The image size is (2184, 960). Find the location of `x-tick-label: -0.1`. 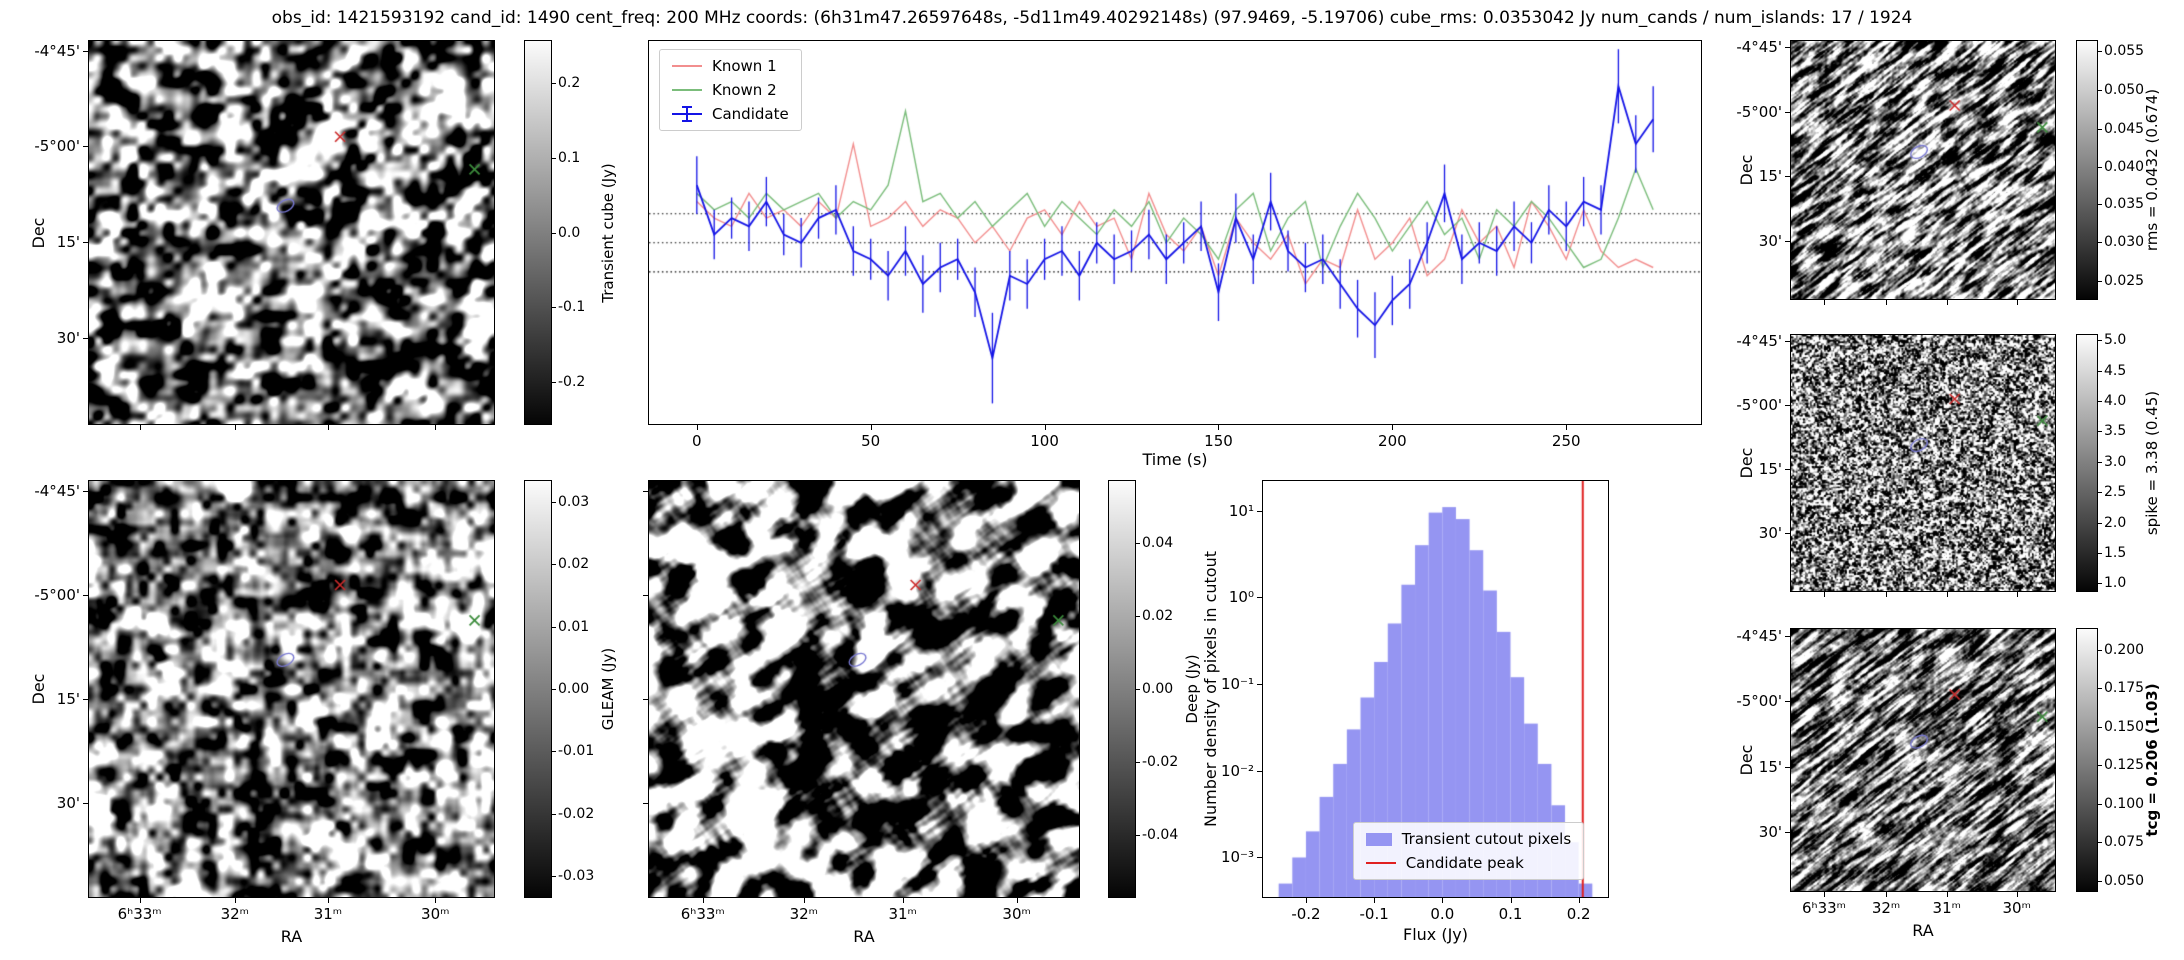

x-tick-label: -0.1 is located at coordinates (1374, 914).